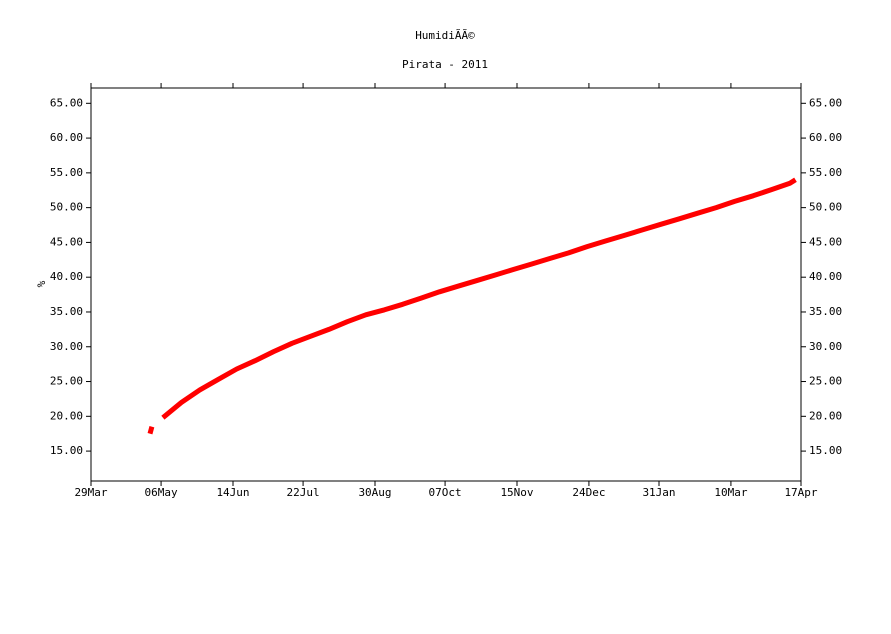  What do you see at coordinates (516, 492) in the screenshot?
I see `x-tick-label: 15Nov` at bounding box center [516, 492].